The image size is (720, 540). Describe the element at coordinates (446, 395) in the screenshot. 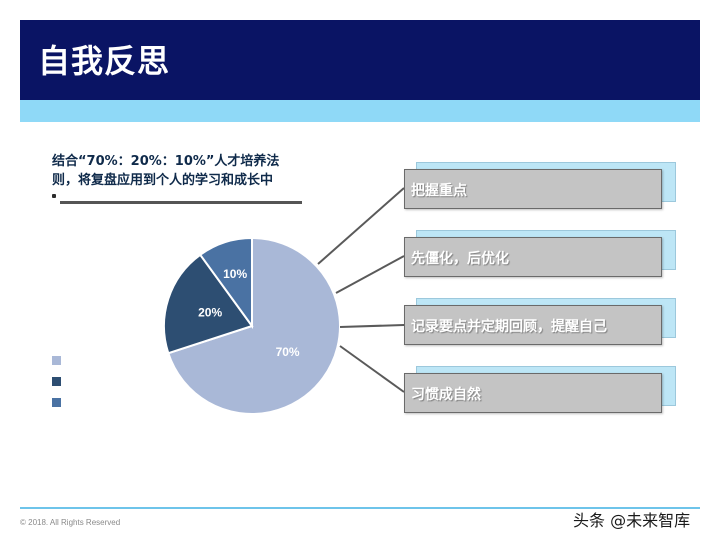

I see `callout-label-4: 习惯成自然` at that location.